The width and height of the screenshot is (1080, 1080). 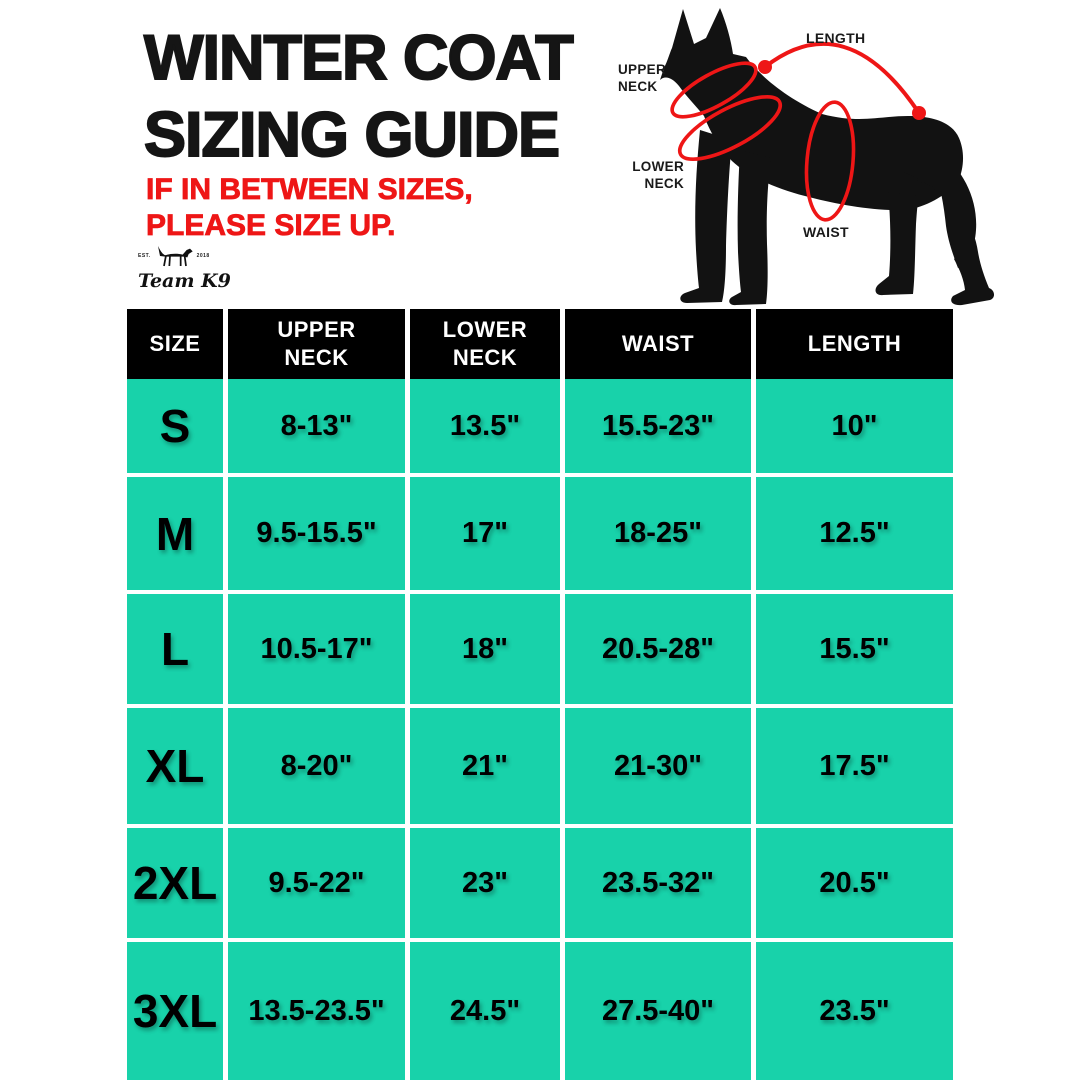 I want to click on waist-value-2xl: 23.5-32", so click(x=658, y=885).